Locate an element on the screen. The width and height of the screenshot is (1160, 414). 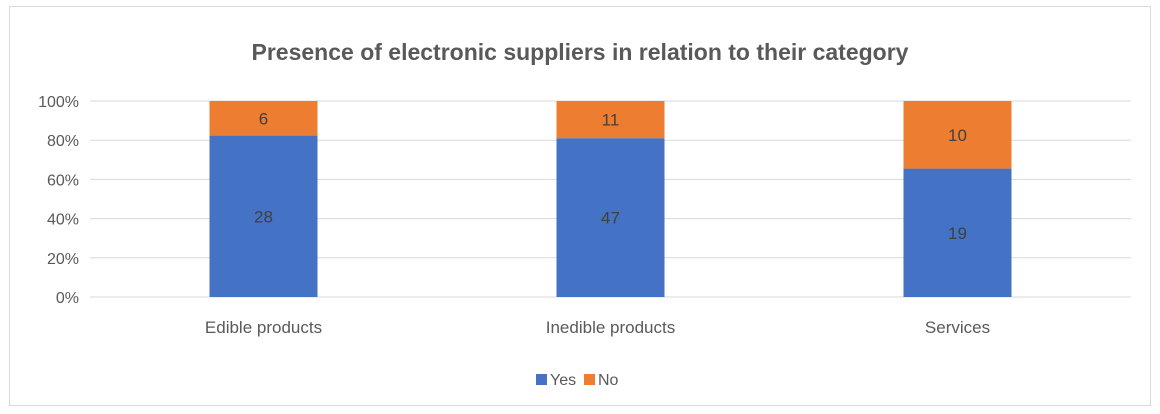
y-tick-label: 20% is located at coordinates (63, 259).